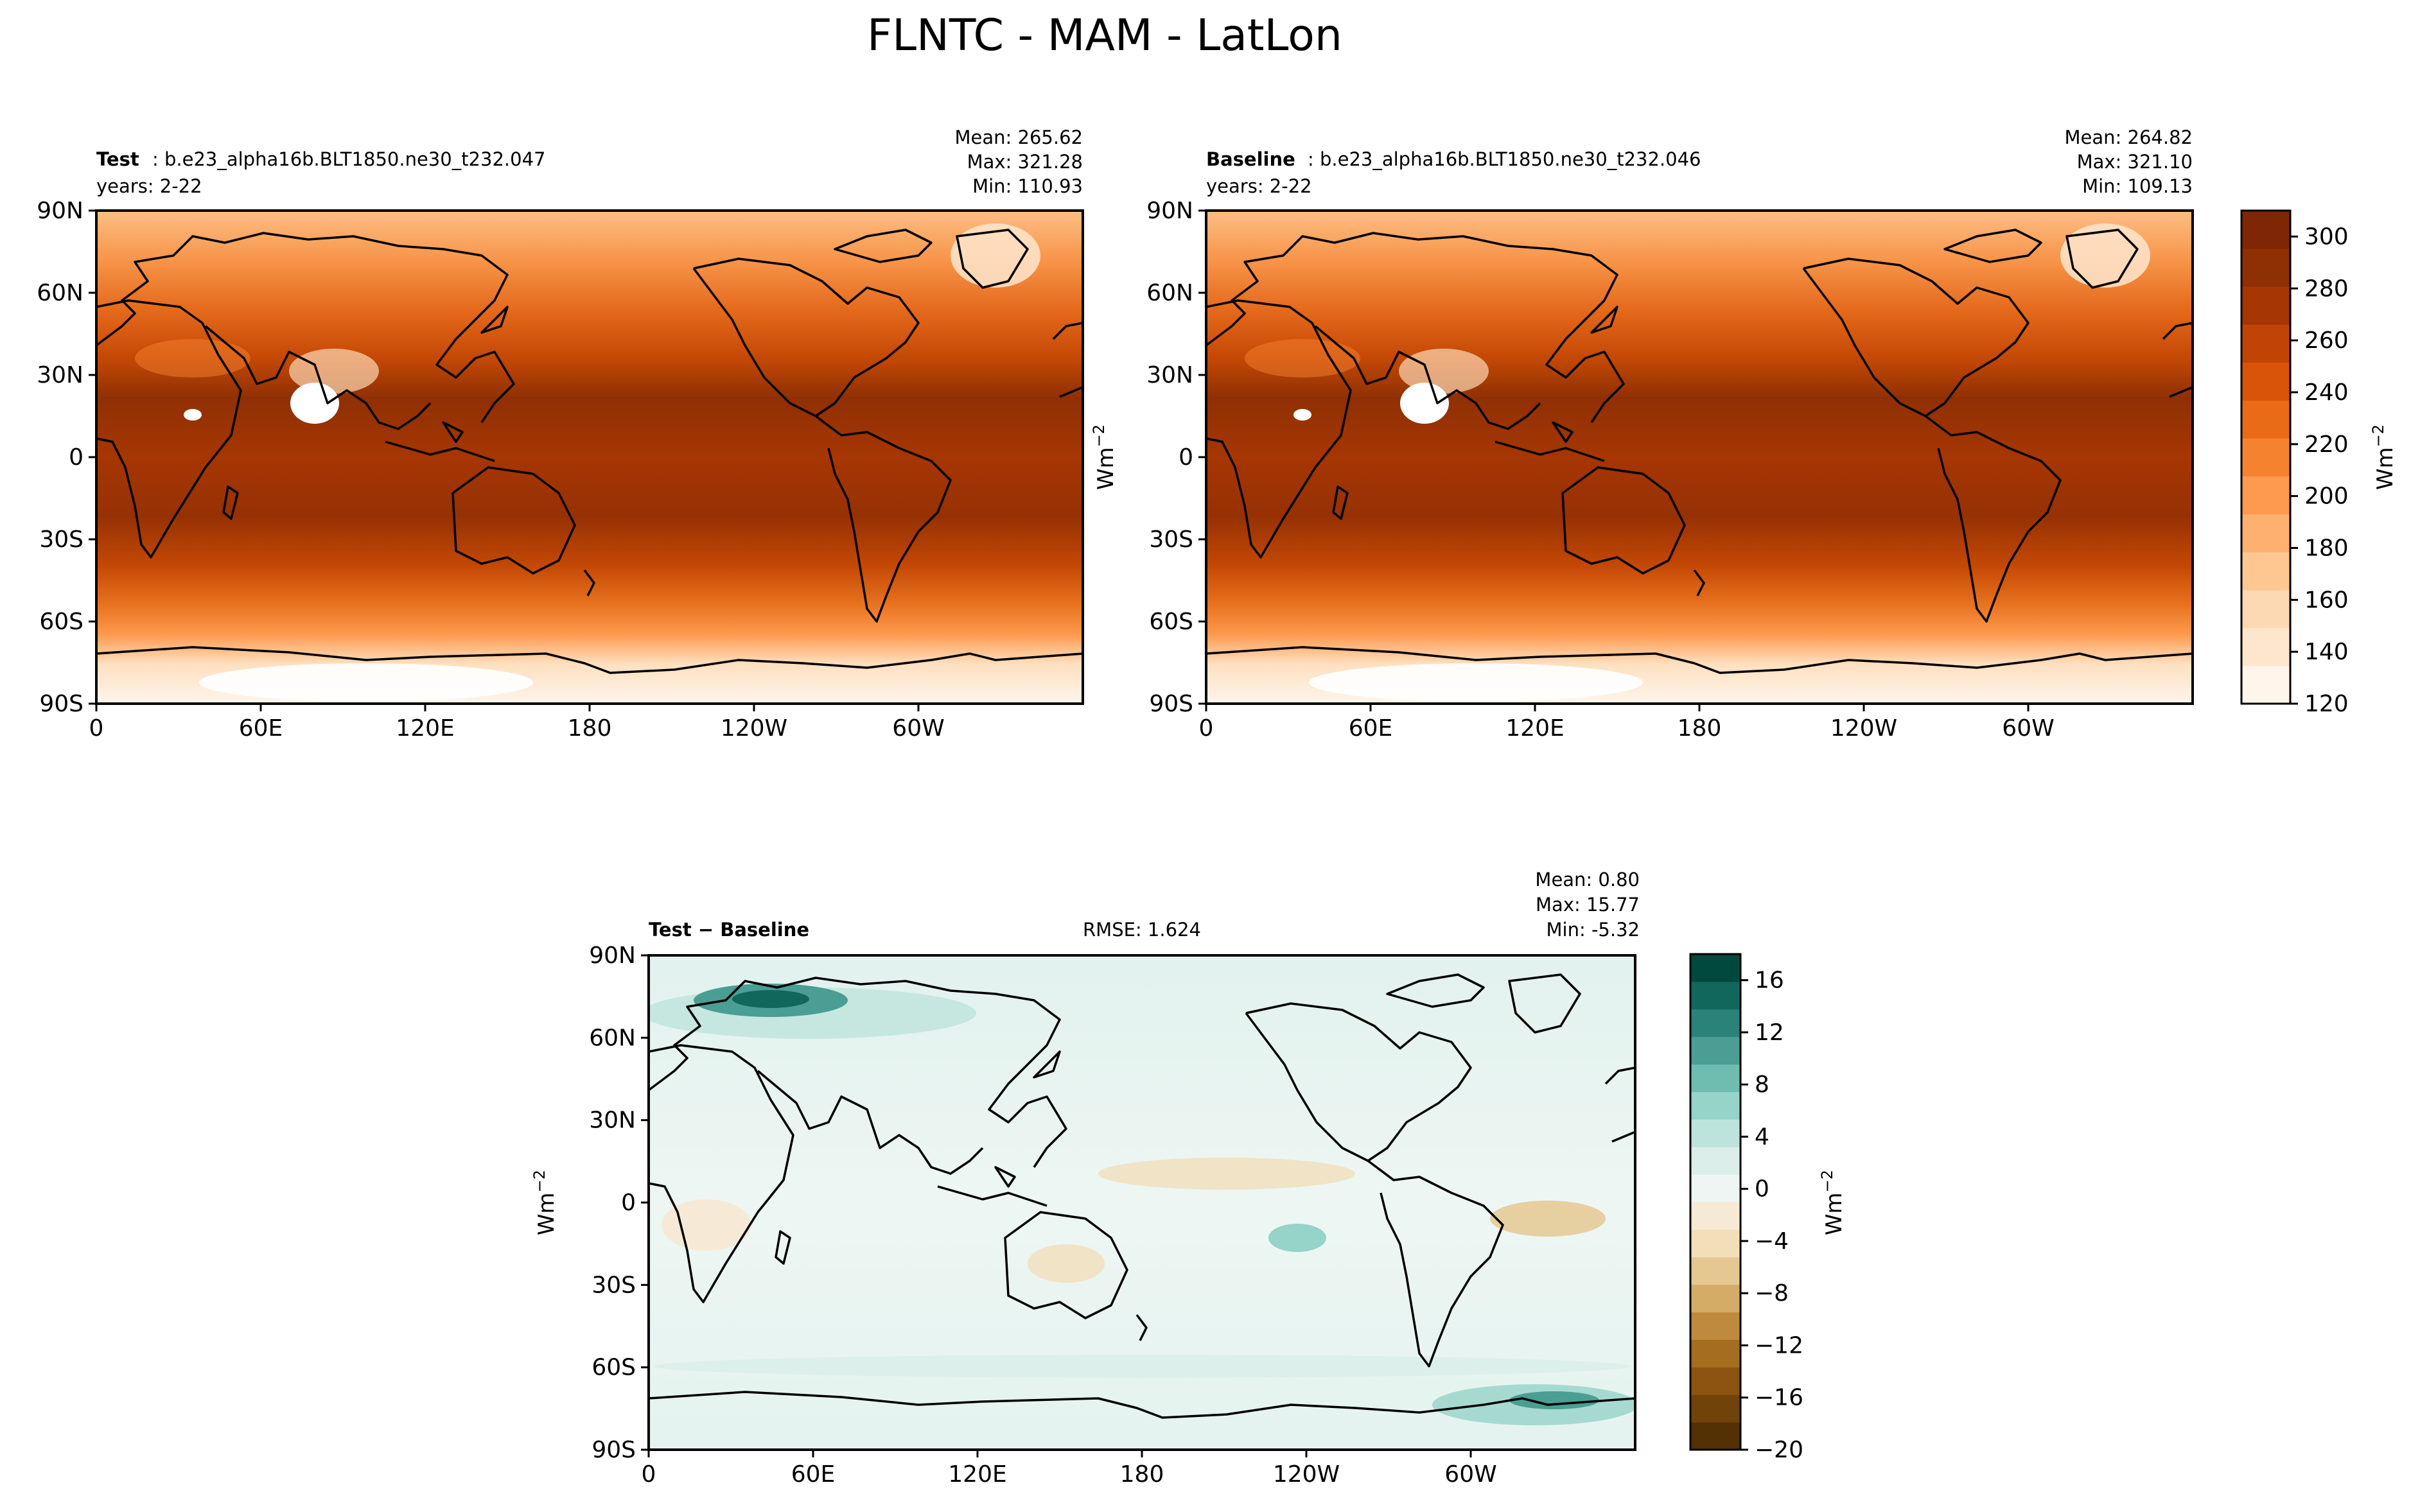 This screenshot has height=1512, width=2411. I want to click on y-tick-label: 60S, so click(614, 1368).